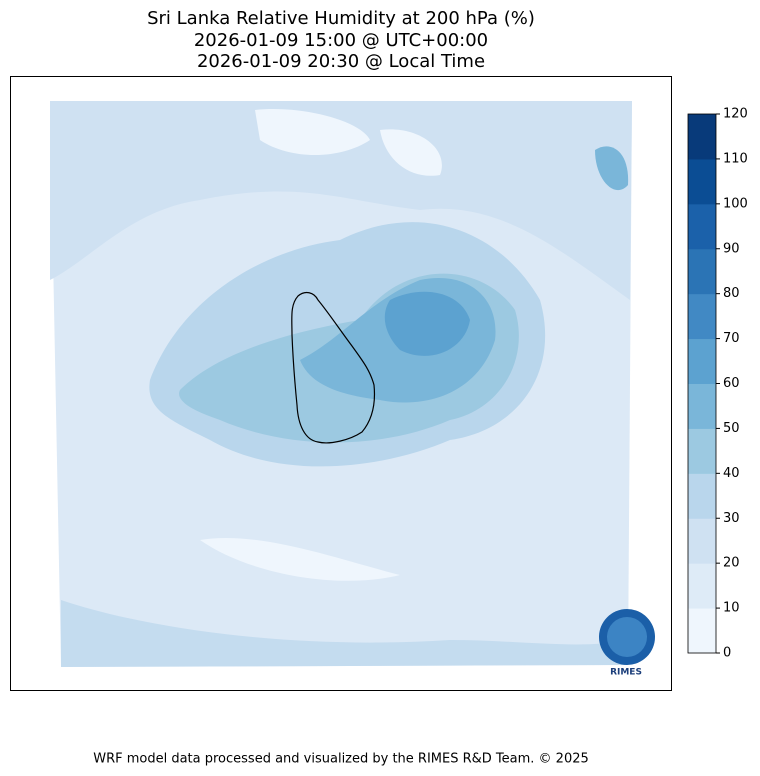  What do you see at coordinates (731, 248) in the screenshot?
I see `colorbar-tick-label: 90` at bounding box center [731, 248].